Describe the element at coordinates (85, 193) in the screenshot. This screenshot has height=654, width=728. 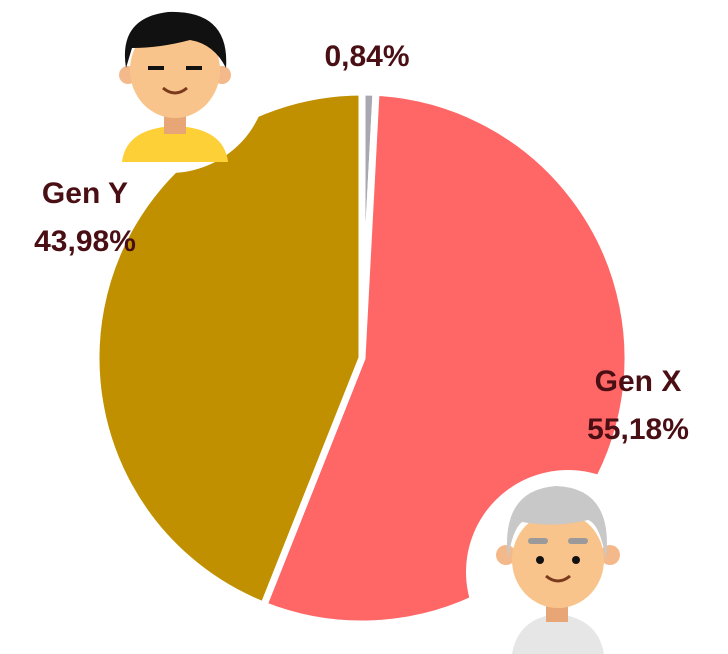
I see `slice-name: Gen Y` at that location.